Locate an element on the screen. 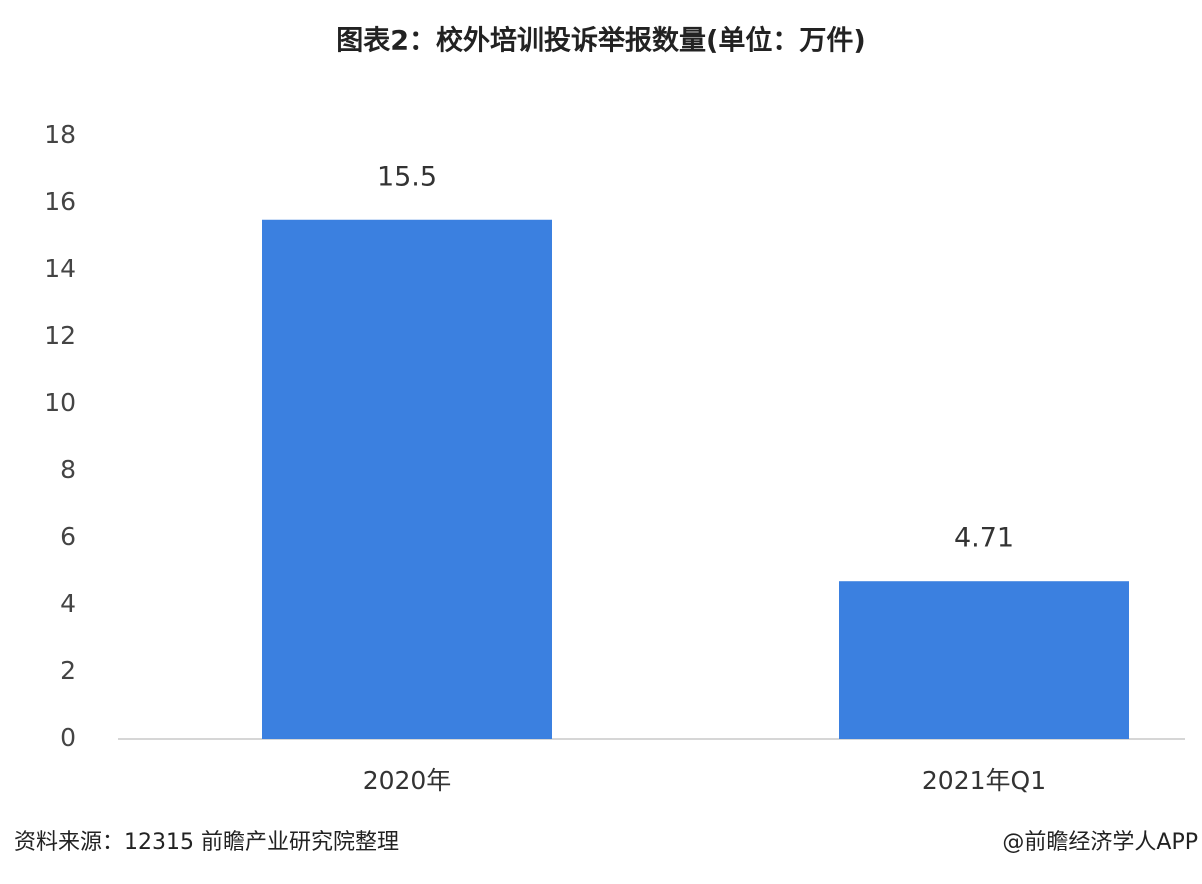  chart-title: 图表2：校外培训投诉举报数量(单位：万件) is located at coordinates (600, 41).